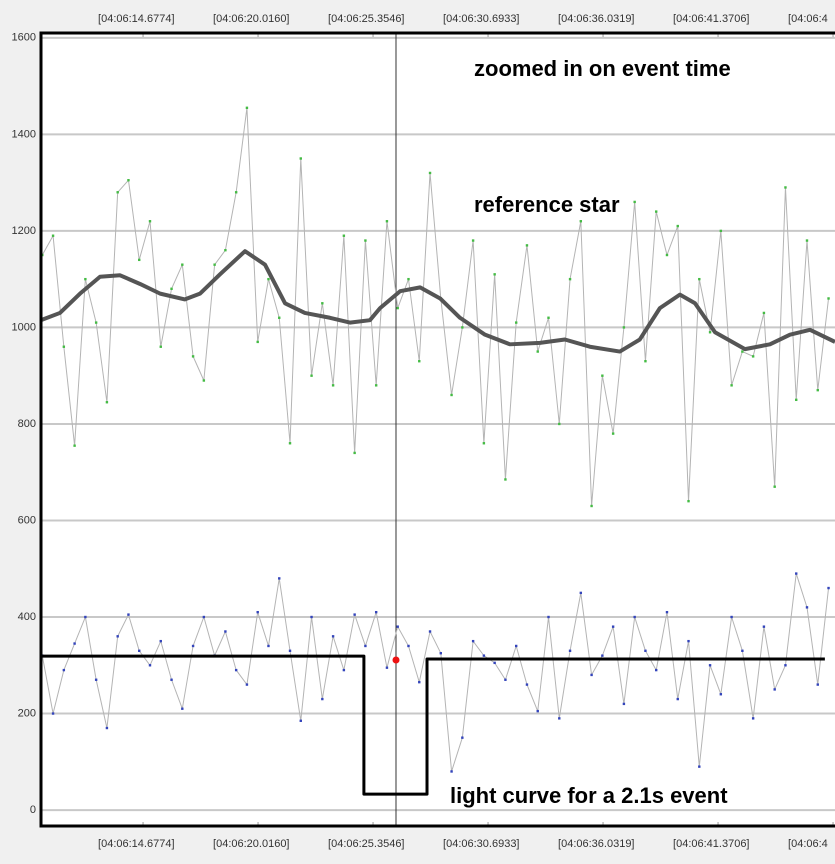 The width and height of the screenshot is (835, 864). Describe the element at coordinates (24, 327) in the screenshot. I see `y-tick-label: 1000` at that location.